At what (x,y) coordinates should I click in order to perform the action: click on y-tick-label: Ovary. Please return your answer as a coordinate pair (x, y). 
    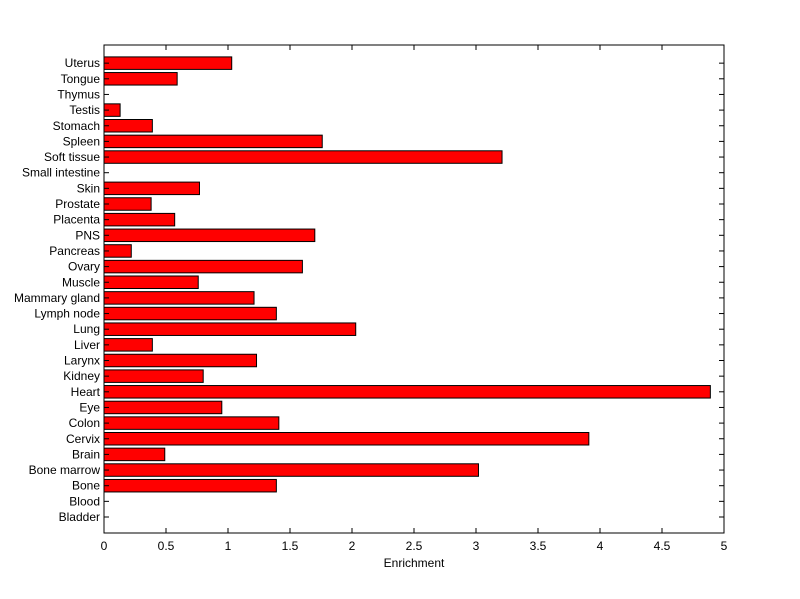
    Looking at the image, I should click on (84, 267).